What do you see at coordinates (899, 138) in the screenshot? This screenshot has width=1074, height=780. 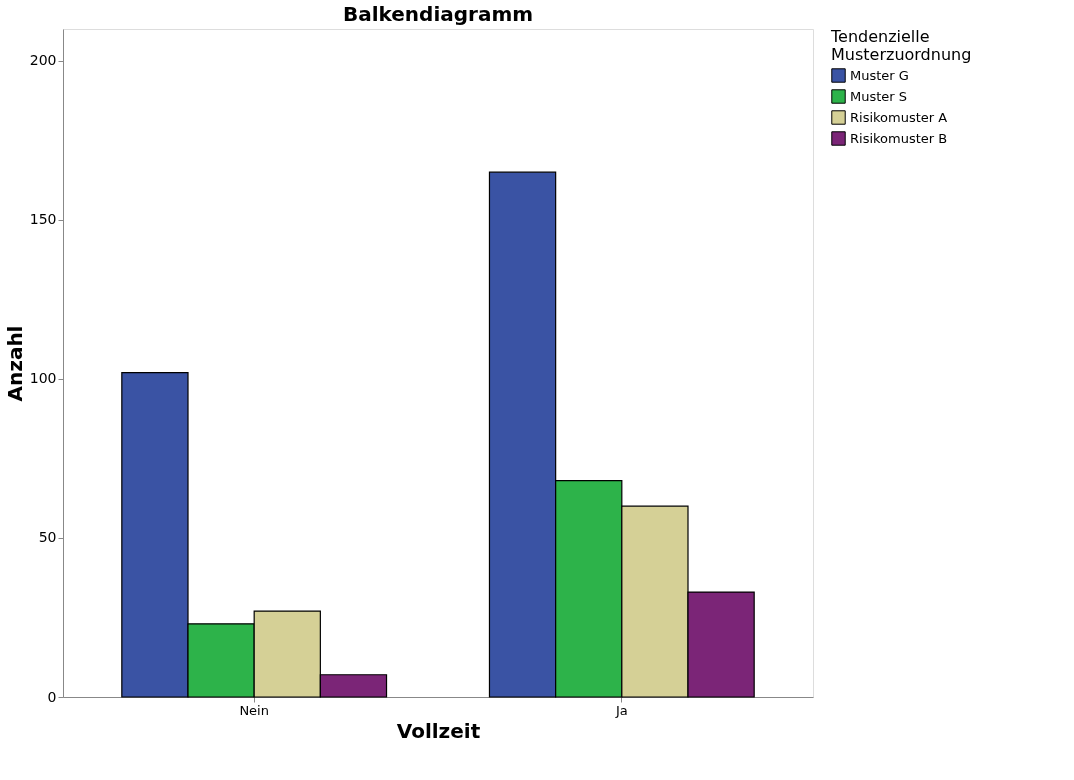 I see `legend-label: Risikomuster B` at bounding box center [899, 138].